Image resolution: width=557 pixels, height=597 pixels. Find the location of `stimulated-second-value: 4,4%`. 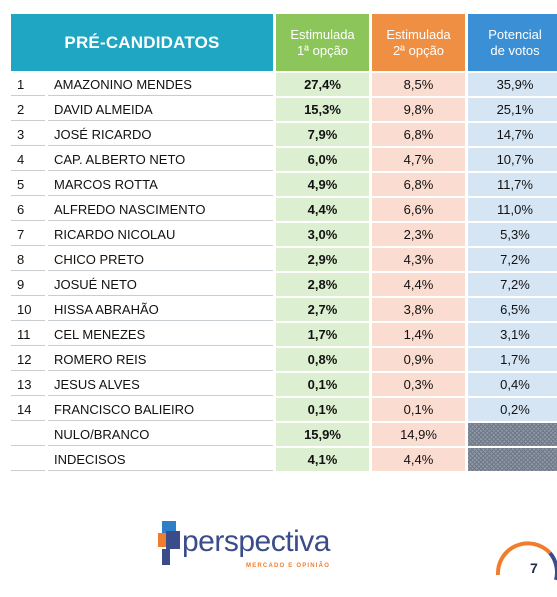

stimulated-second-value: 4,4% is located at coordinates (418, 459).